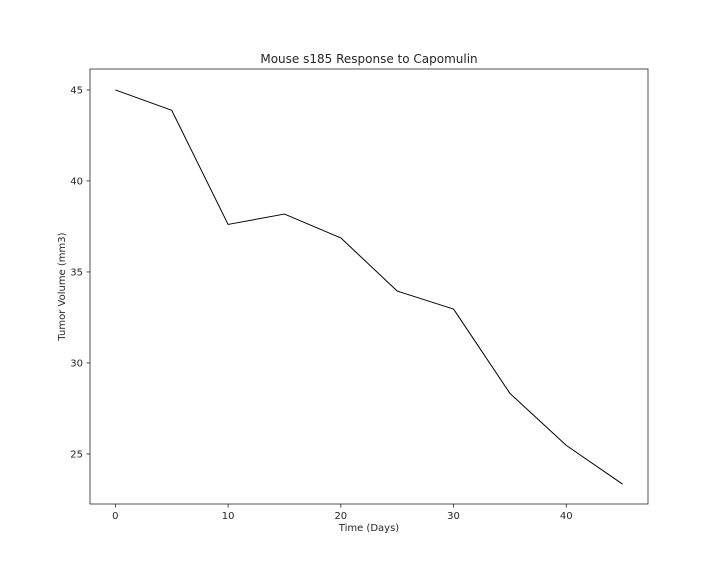  Describe the element at coordinates (62, 286) in the screenshot. I see `y-axis-label: Tumor Volume (mm3)` at that location.